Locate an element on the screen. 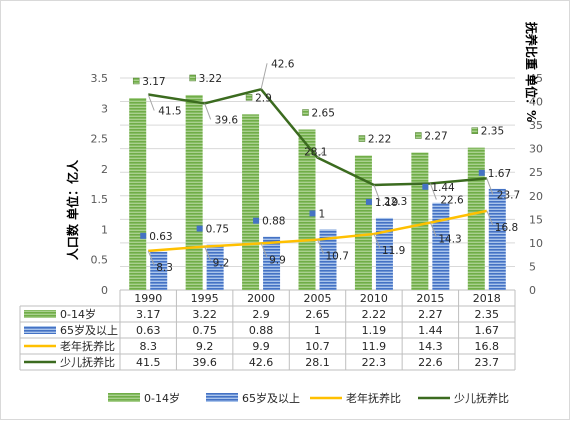  data-label-65-plus: 0.63 is located at coordinates (160, 237).